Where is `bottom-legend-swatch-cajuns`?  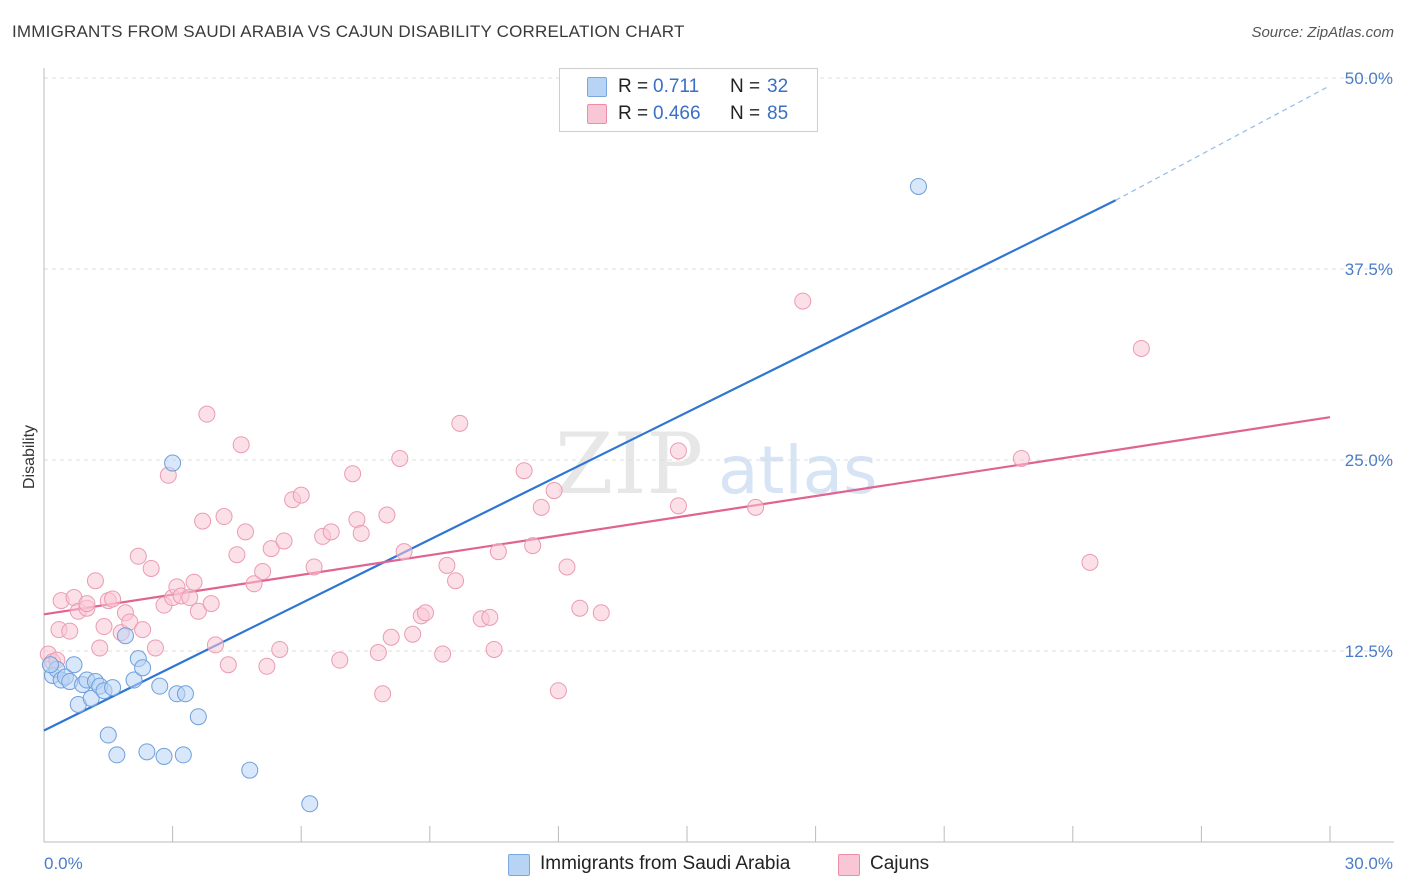
bottom-legend-swatch-cajuns is located at coordinates (849, 865).